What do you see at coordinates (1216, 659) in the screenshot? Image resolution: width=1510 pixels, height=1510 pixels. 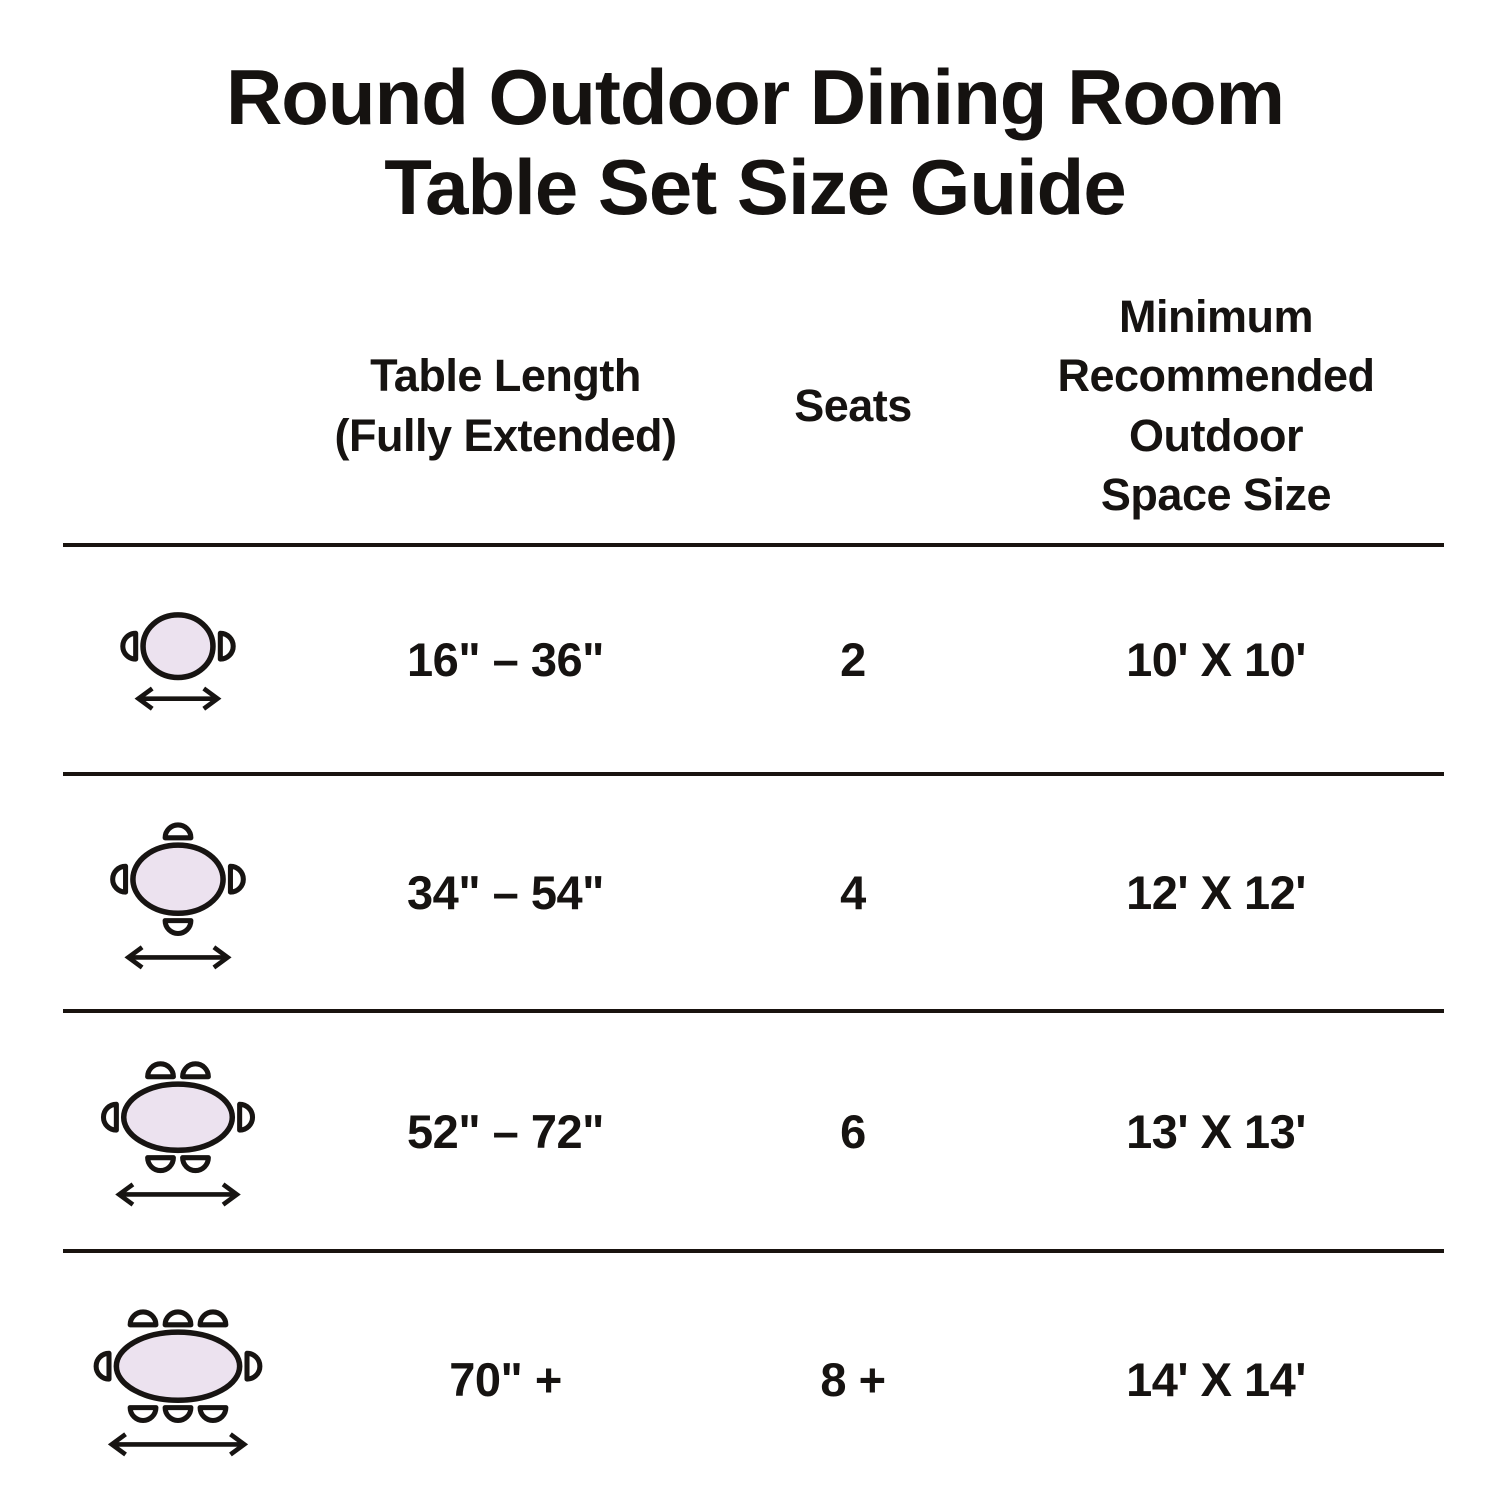 I see `space-size-value: 10' X 10'` at bounding box center [1216, 659].